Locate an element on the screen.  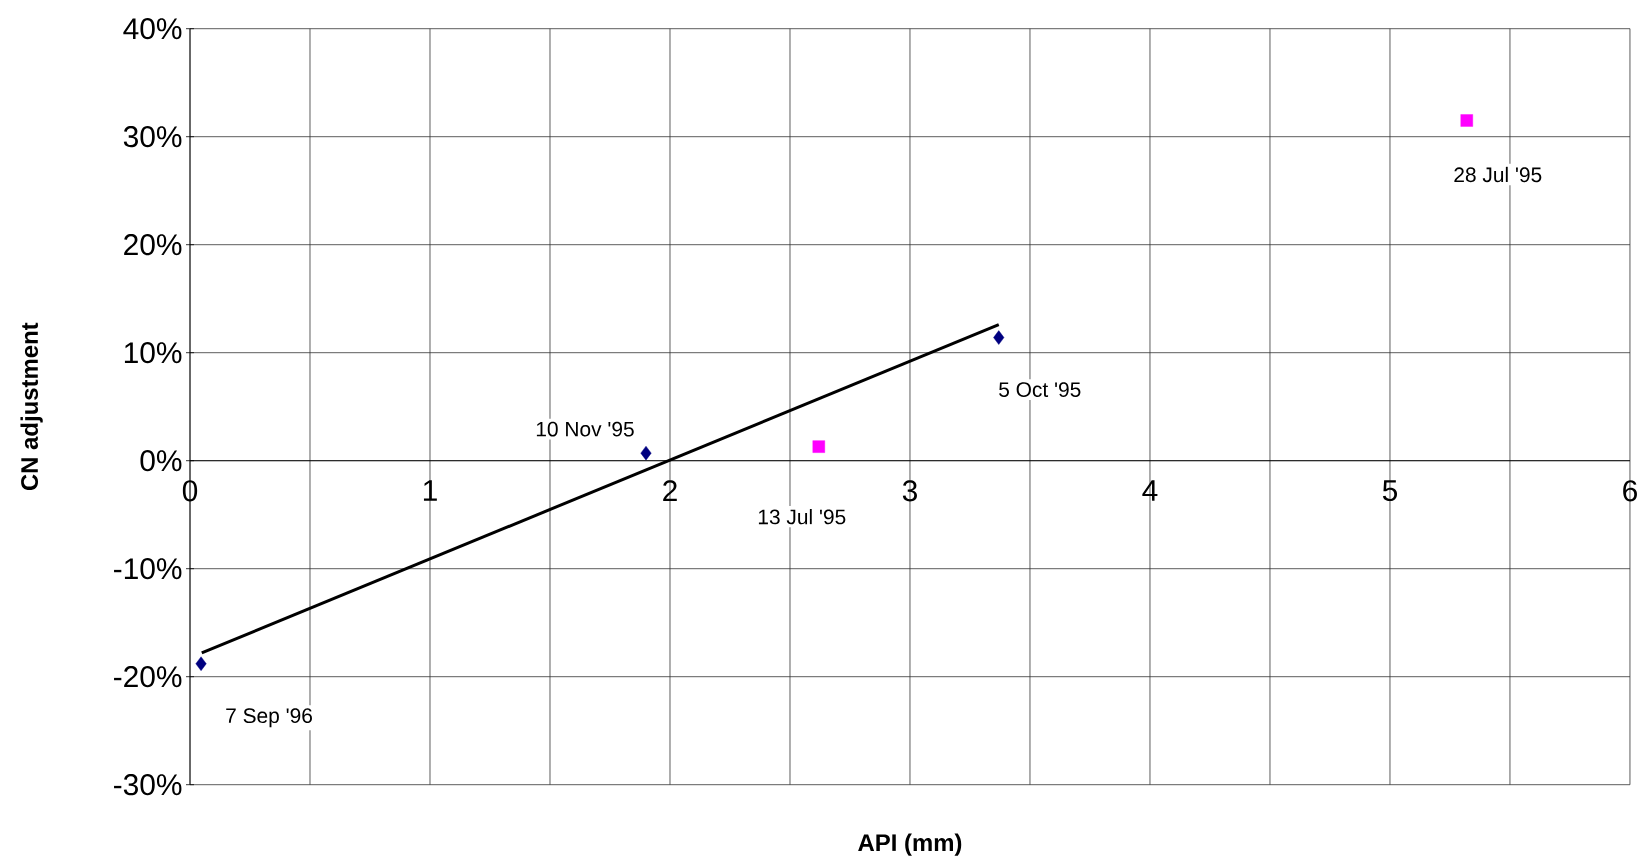
y-tick-label: 40% is located at coordinates (152, 29).